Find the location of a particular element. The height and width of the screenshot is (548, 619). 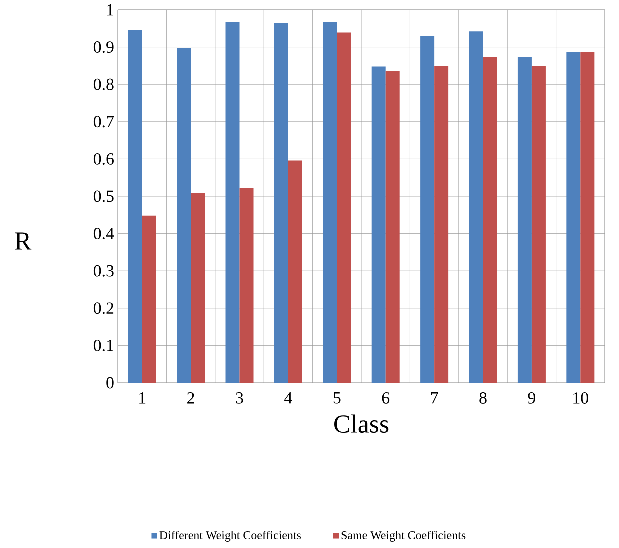

legend-label: Different Weight Coefficients is located at coordinates (230, 536).